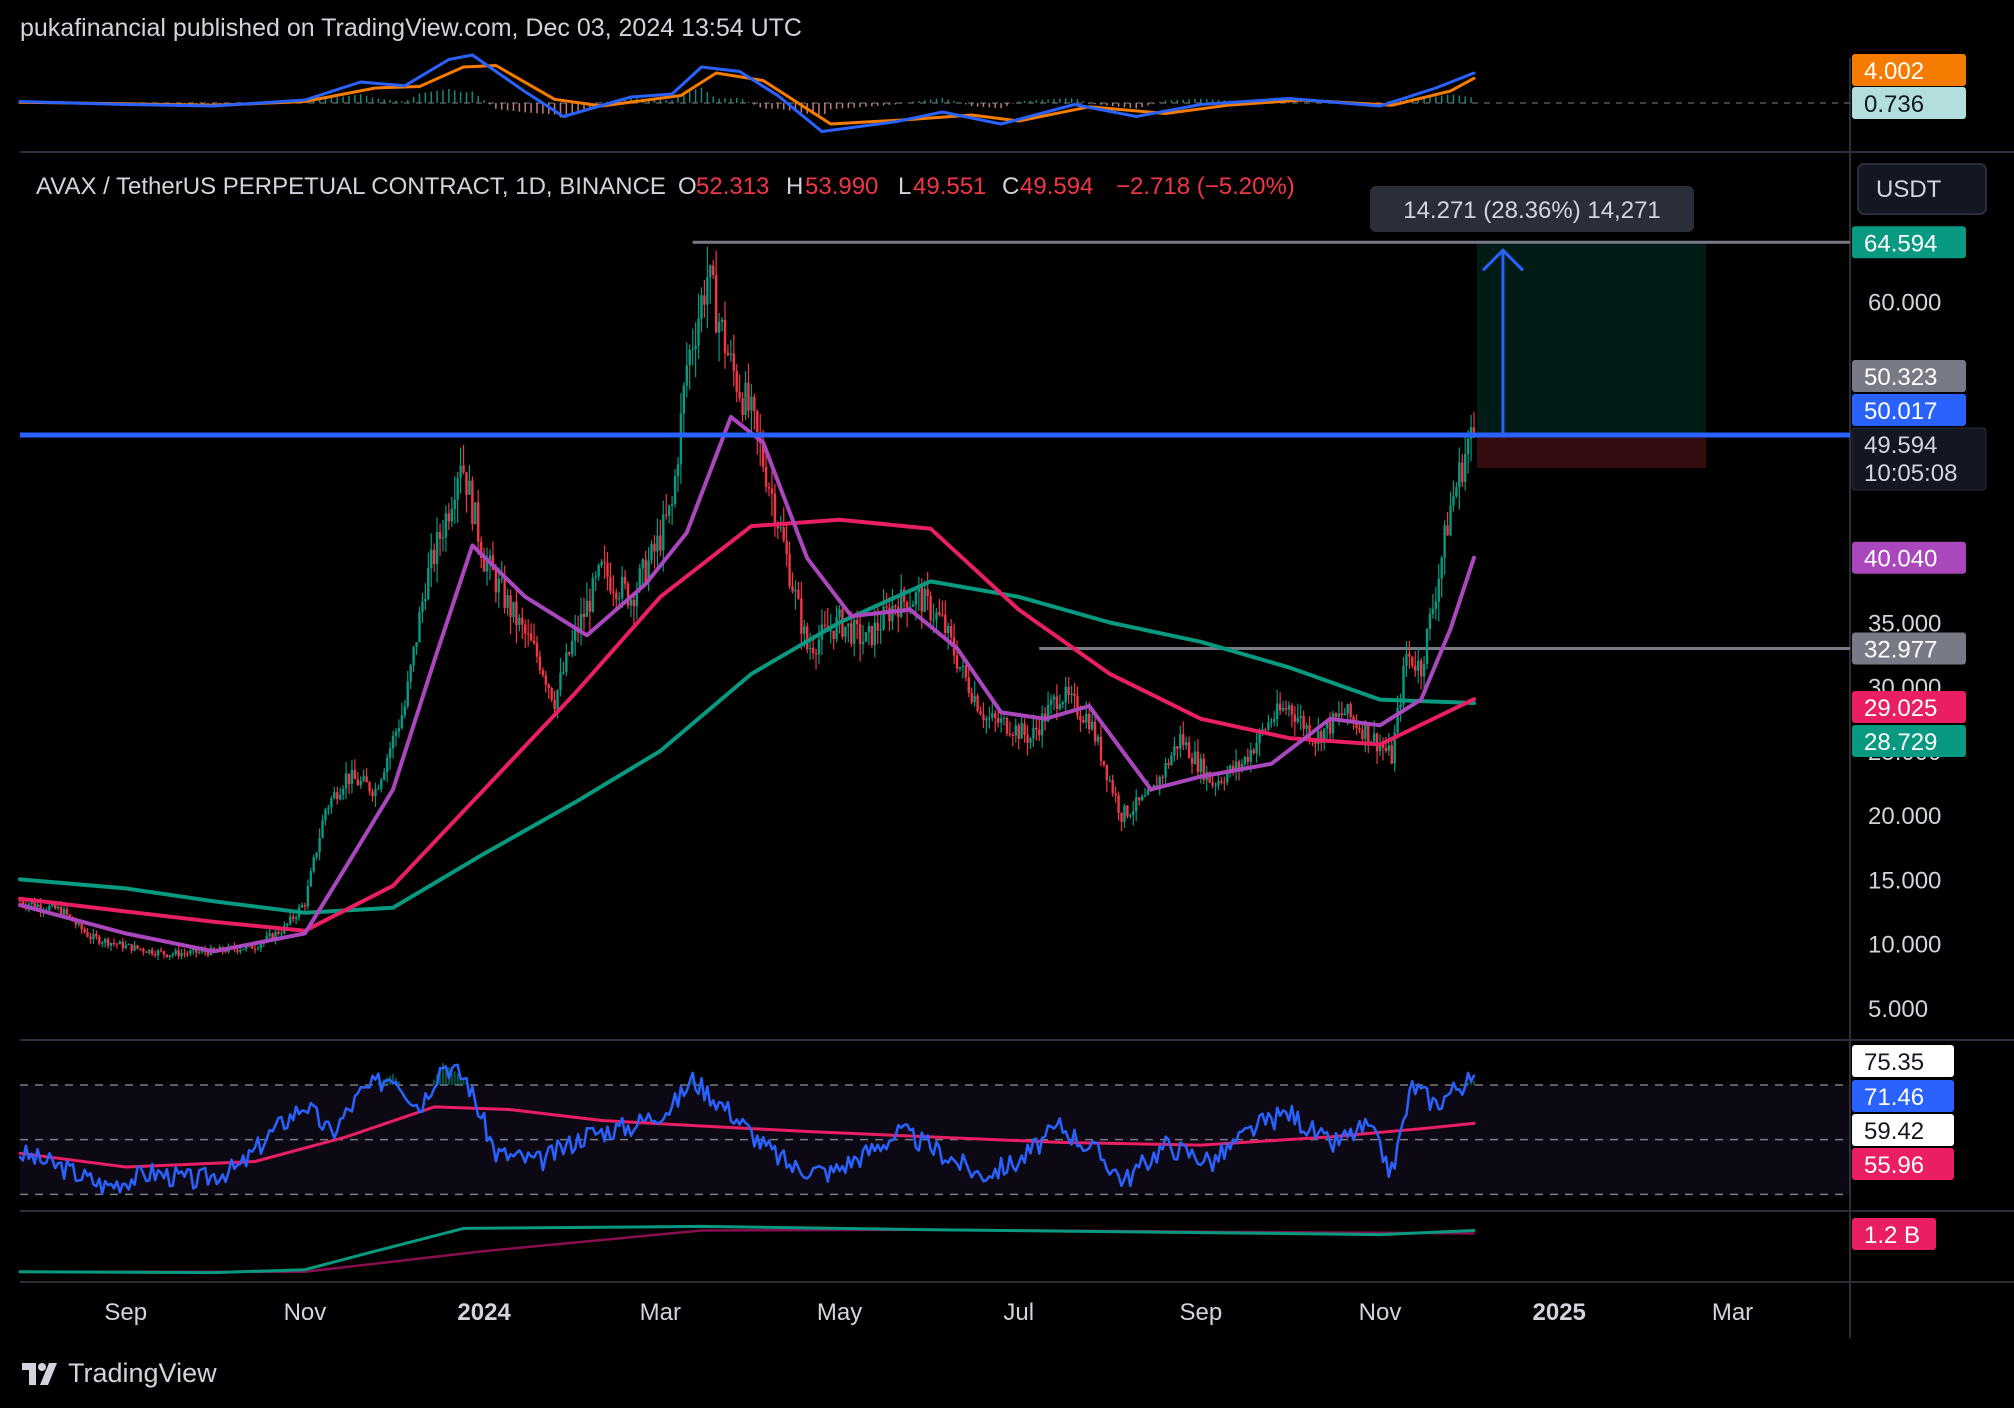 The height and width of the screenshot is (1408, 2014). What do you see at coordinates (1900, 708) in the screenshot?
I see `price-tag-label: 29.025` at bounding box center [1900, 708].